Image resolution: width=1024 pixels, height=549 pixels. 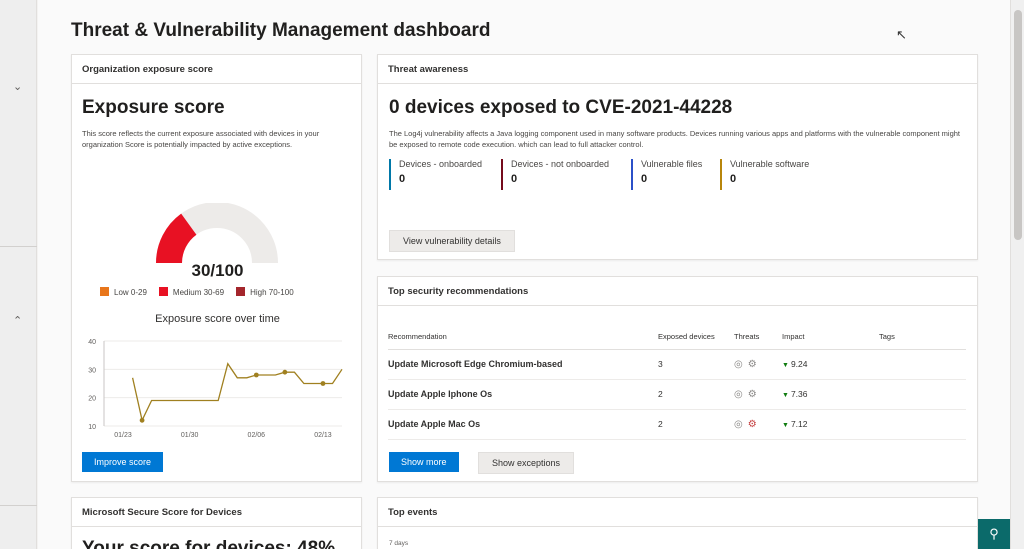 I want to click on legend-item-low: Low 0-29, so click(x=123, y=292).